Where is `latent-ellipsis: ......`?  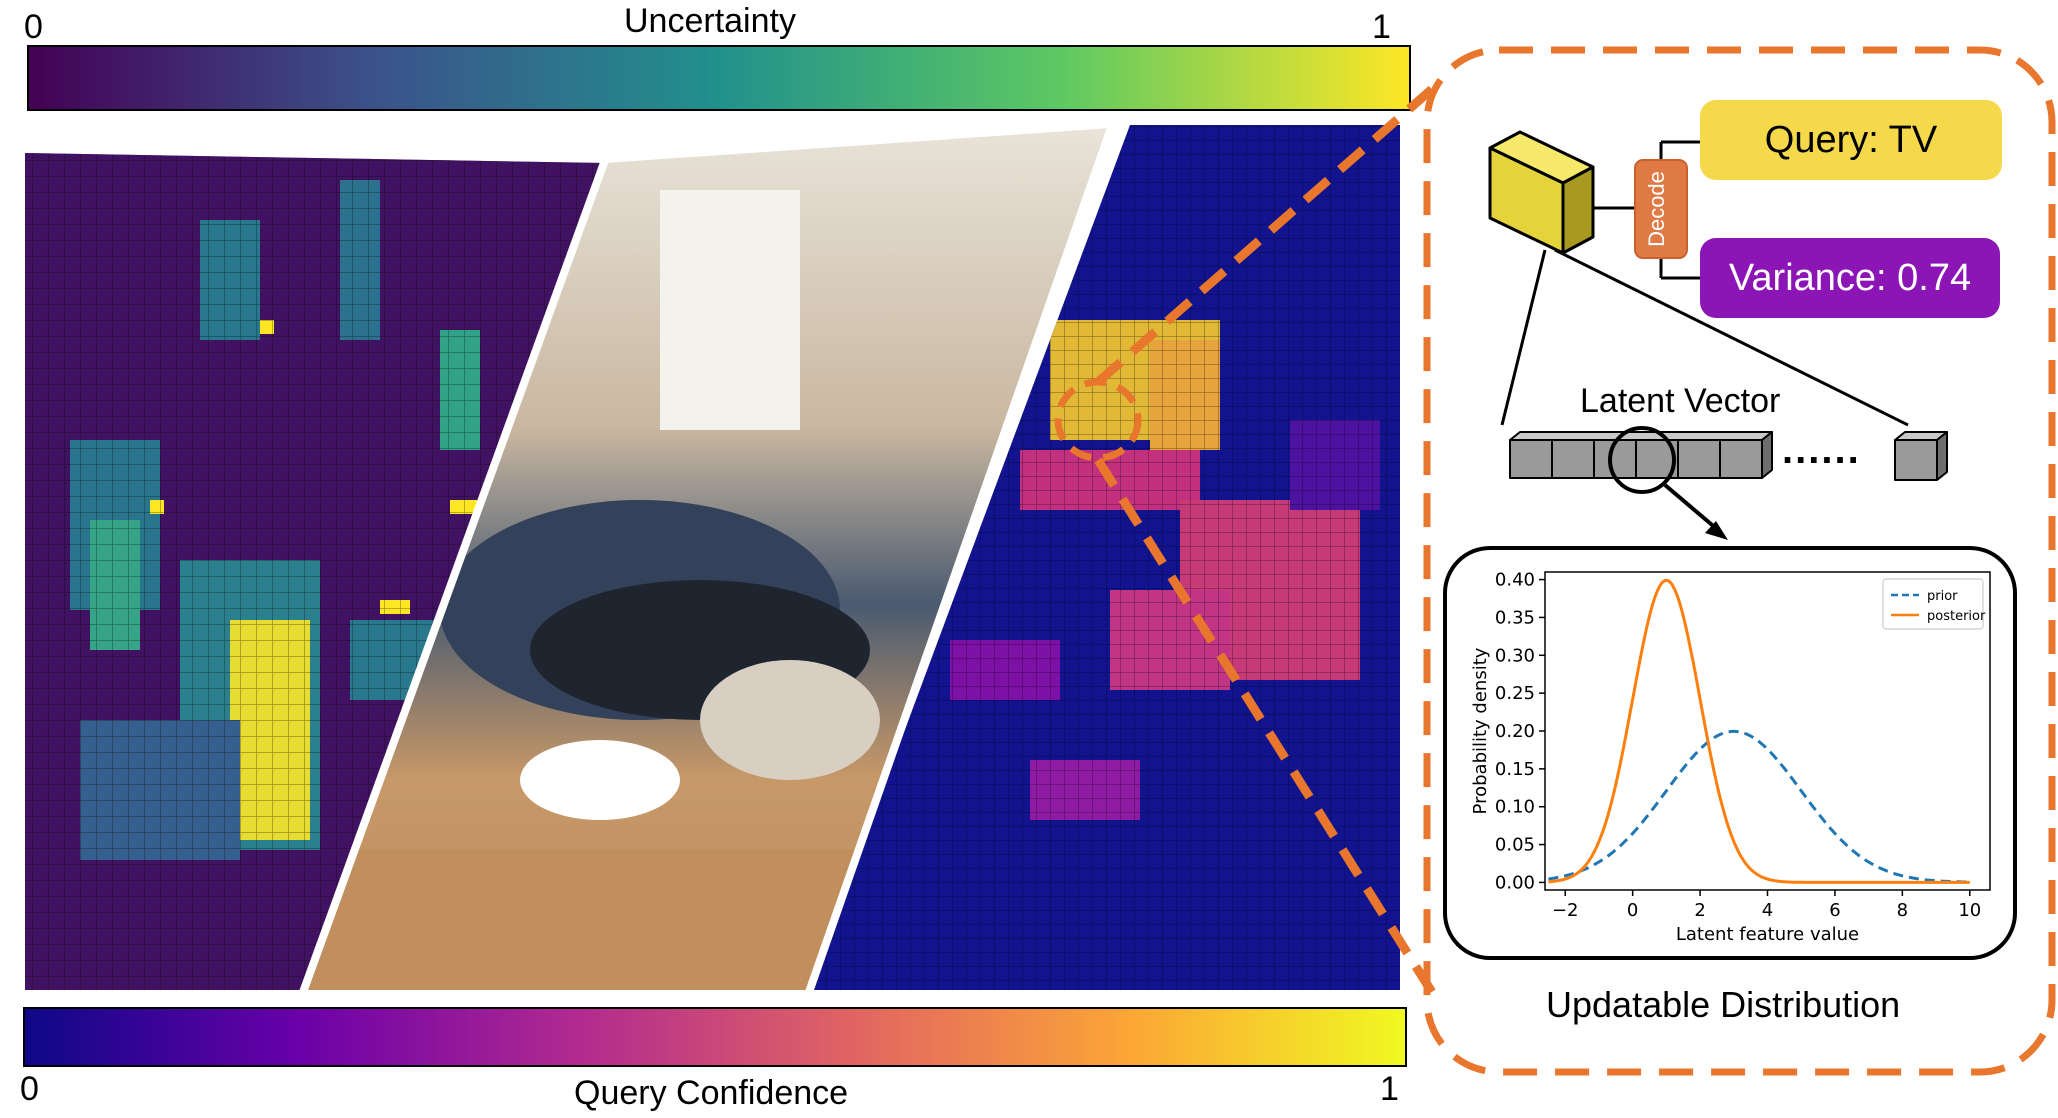 latent-ellipsis: ...... is located at coordinates (1821, 450).